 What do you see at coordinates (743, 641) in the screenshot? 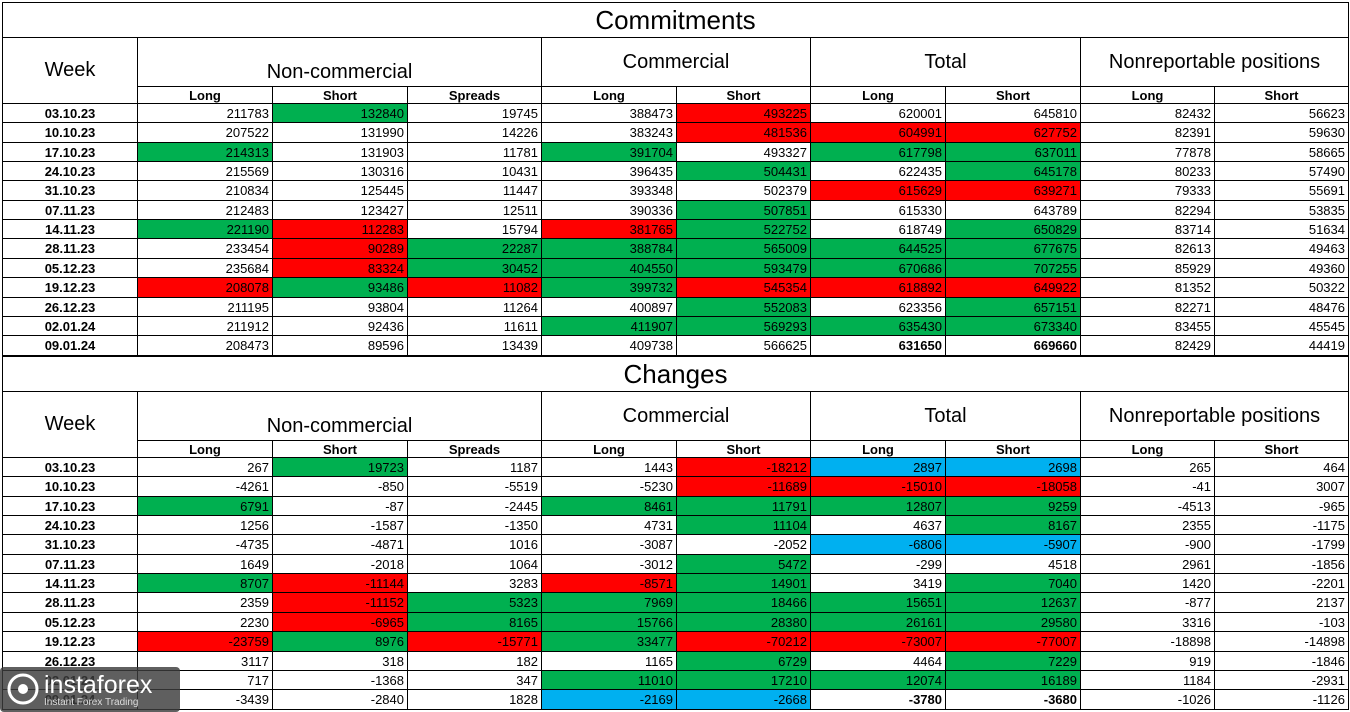
I see `value-cell: -70212` at bounding box center [743, 641].